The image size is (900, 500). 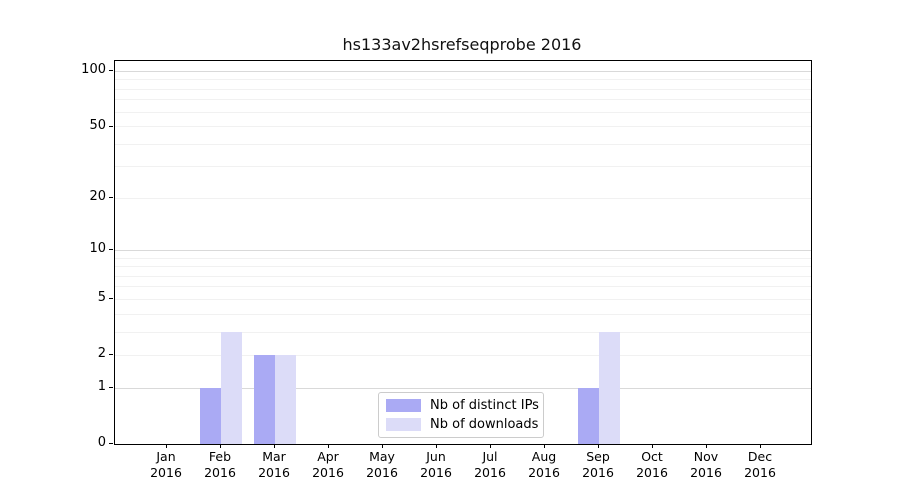 What do you see at coordinates (588, 416) in the screenshot?
I see `bar-distinct-ips-sep` at bounding box center [588, 416].